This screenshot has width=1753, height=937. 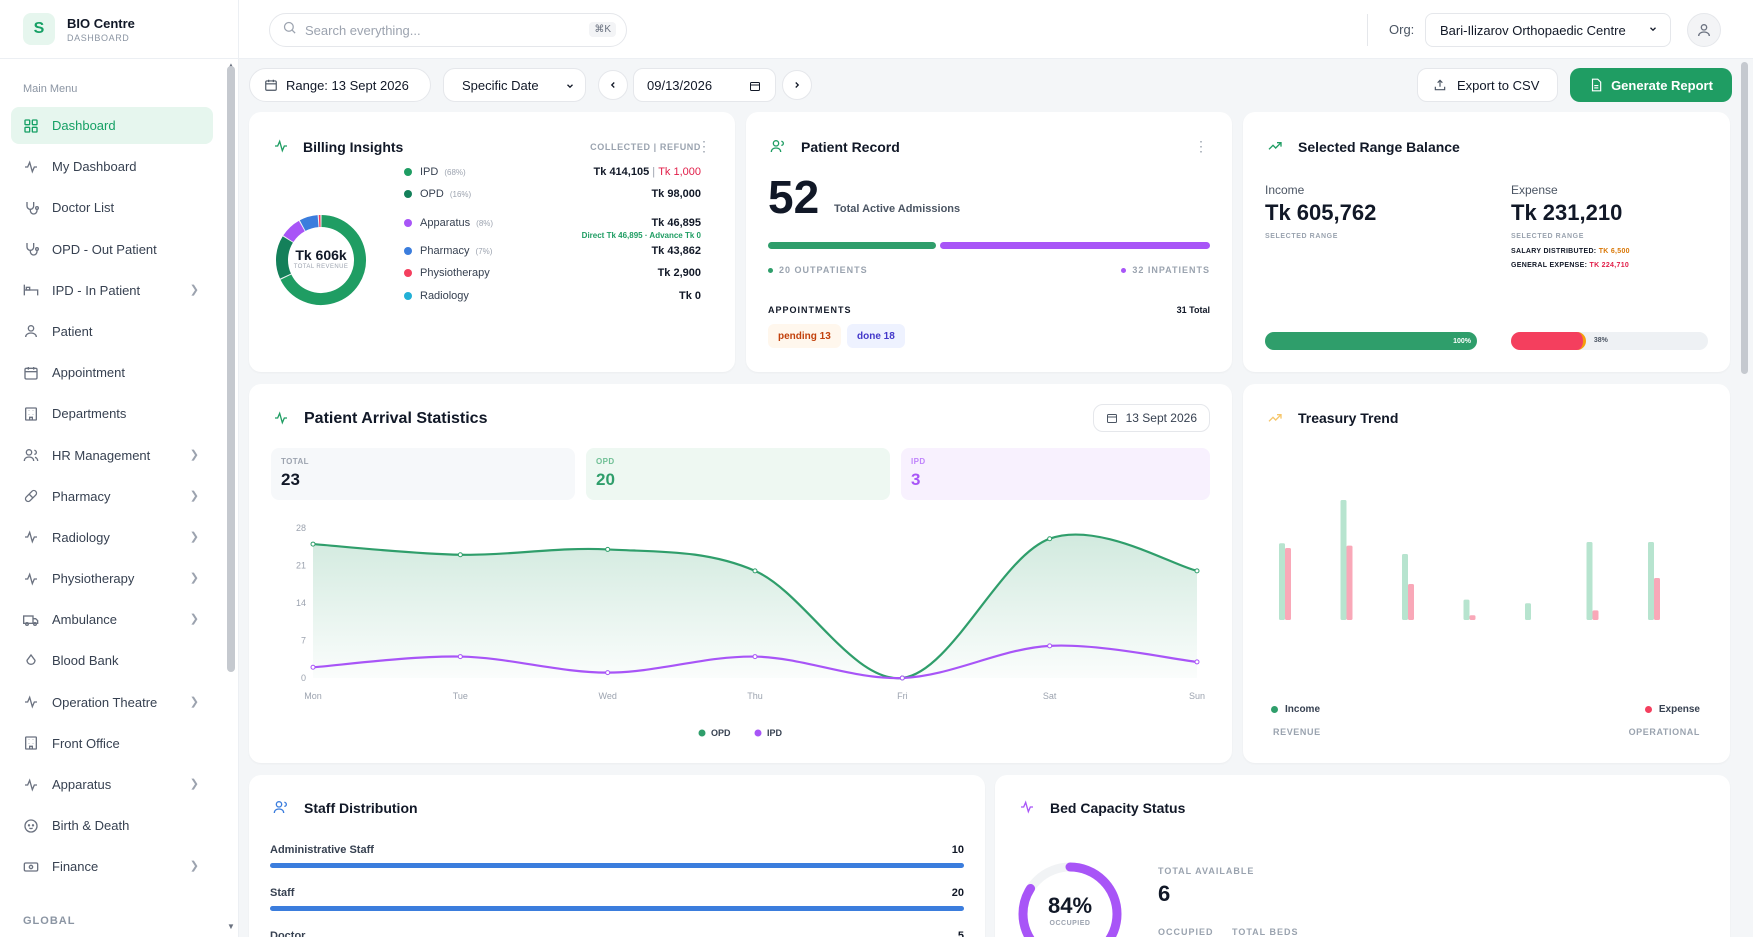 What do you see at coordinates (282, 893) in the screenshot?
I see `staff-row-label-staff: Staff` at bounding box center [282, 893].